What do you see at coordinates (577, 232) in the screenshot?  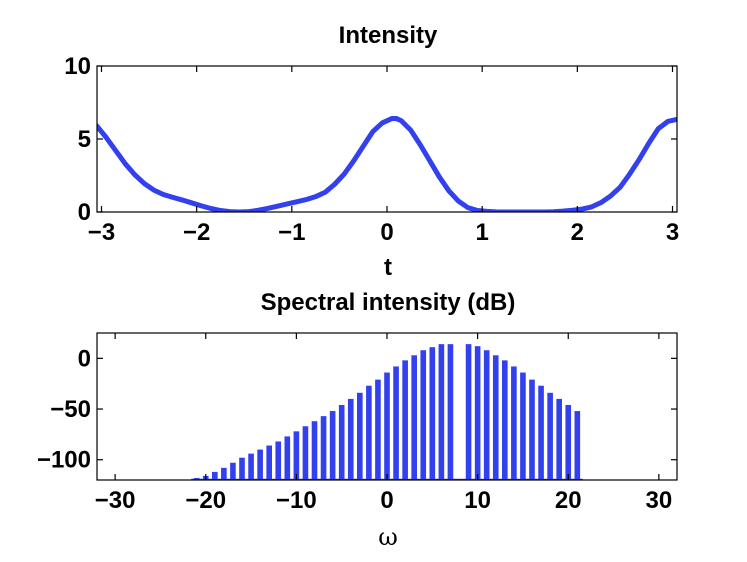 I see `x-tick-label: 2` at bounding box center [577, 232].